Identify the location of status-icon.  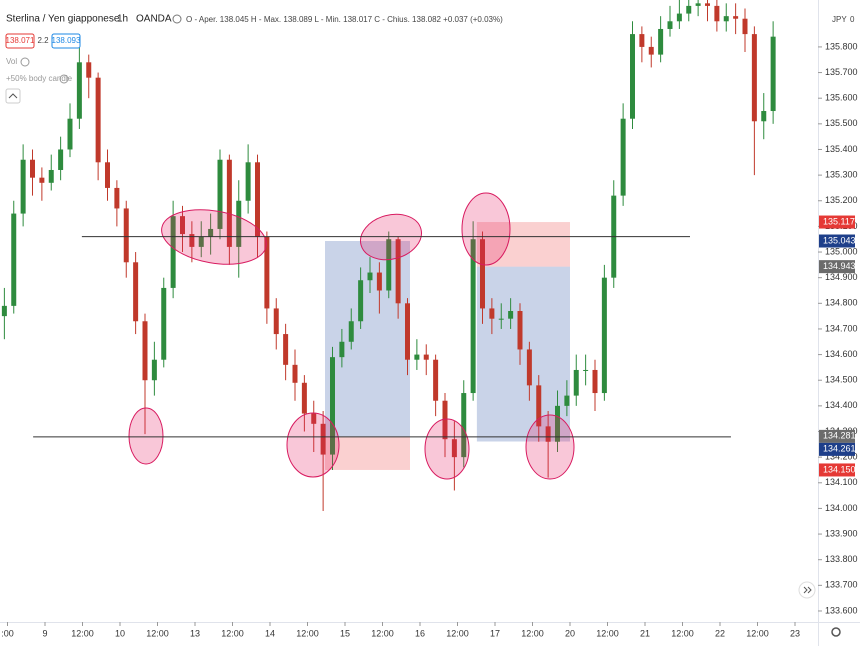
(177, 19).